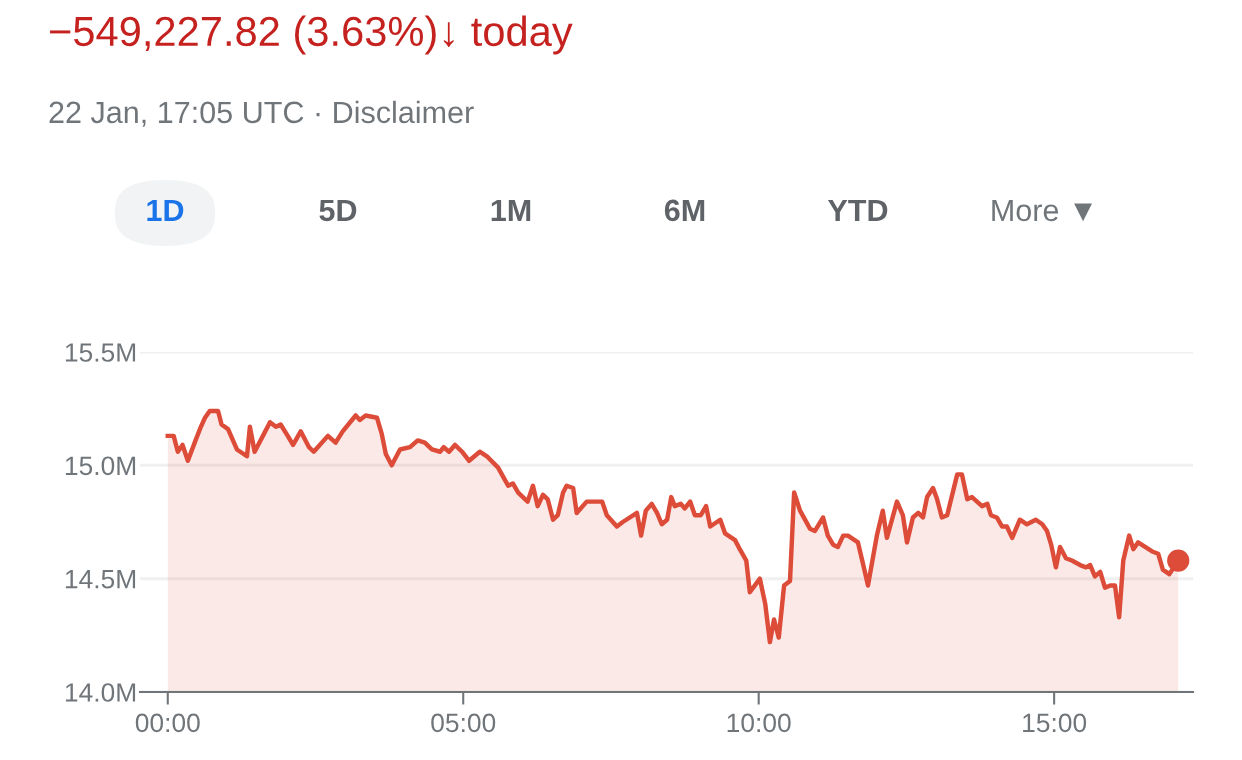  What do you see at coordinates (167, 723) in the screenshot?
I see `x-tick-label: 00:00` at bounding box center [167, 723].